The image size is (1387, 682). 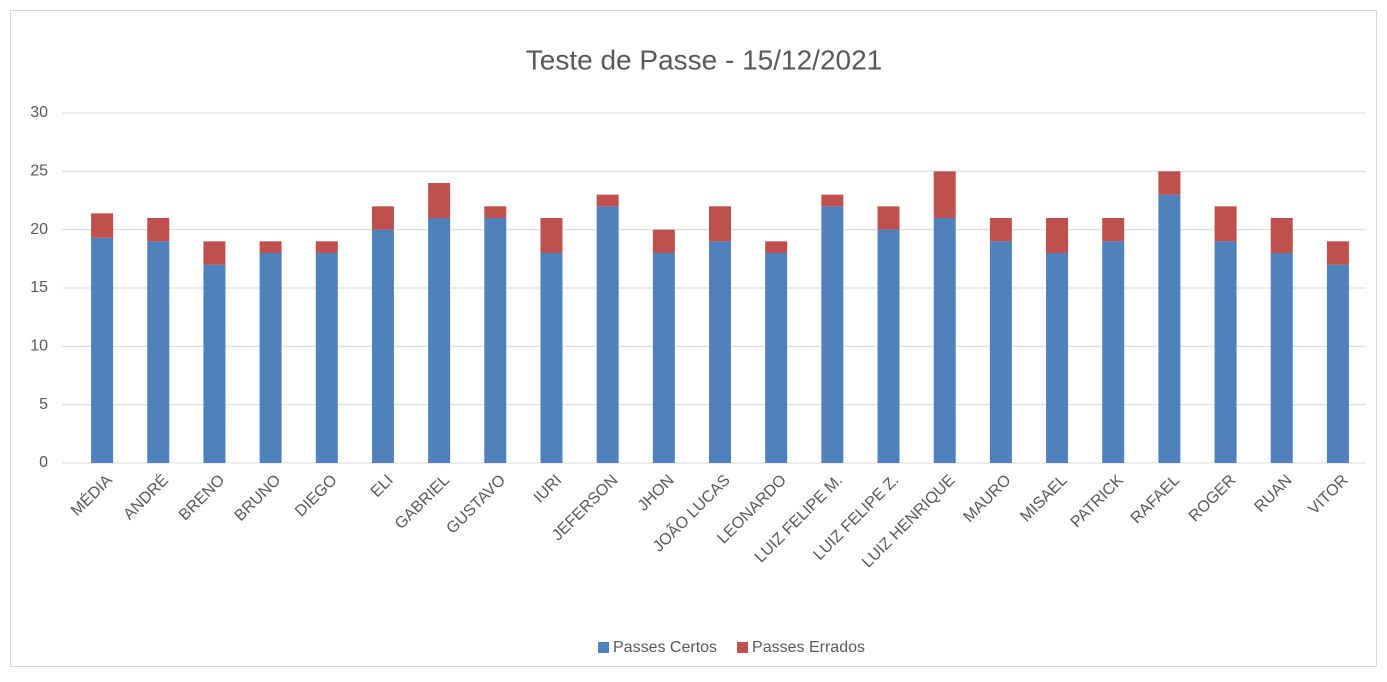 What do you see at coordinates (704, 59) in the screenshot?
I see `chart-title: Teste de Passe - 15/12/2021` at bounding box center [704, 59].